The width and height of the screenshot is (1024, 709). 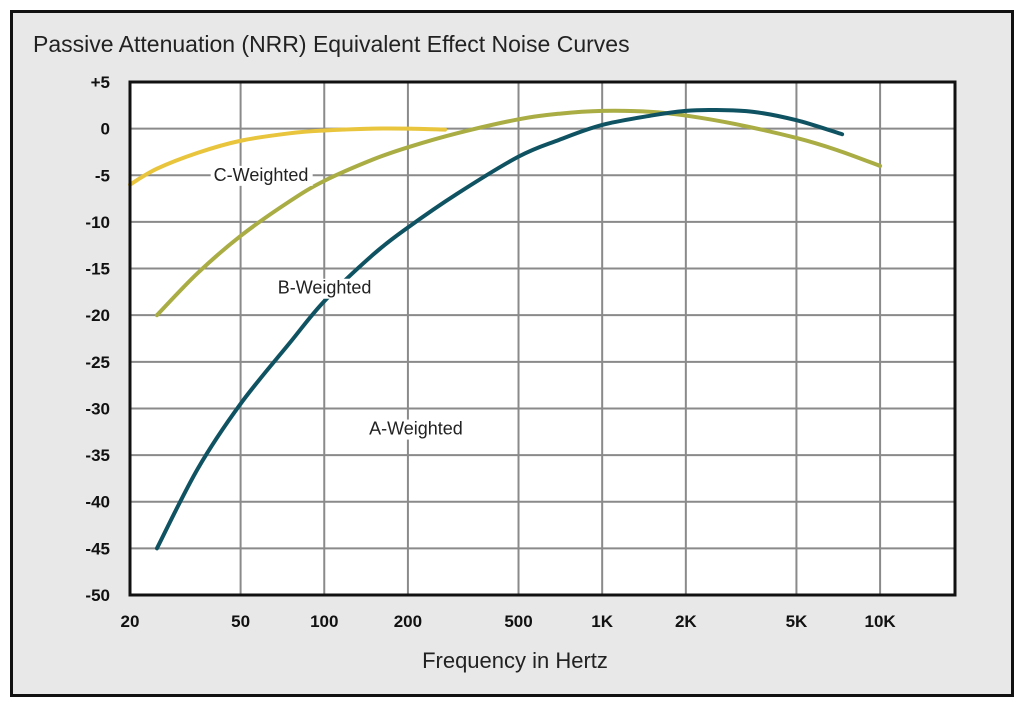 I want to click on series-label: A-Weighted, so click(x=416, y=429).